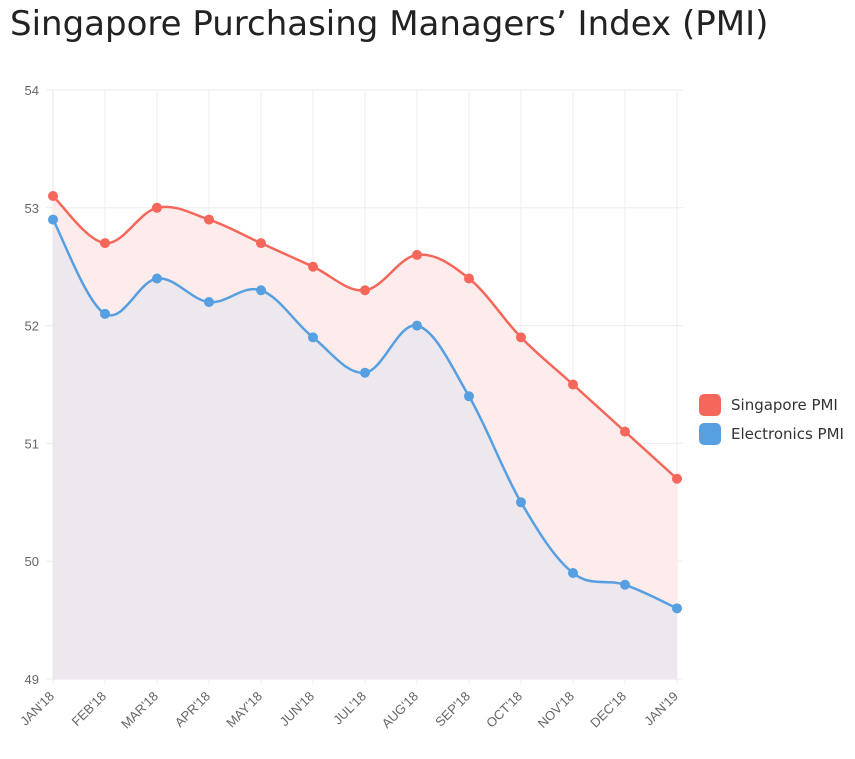 The image size is (855, 759). What do you see at coordinates (556, 710) in the screenshot?
I see `x-tick-label: NOV'18` at bounding box center [556, 710].